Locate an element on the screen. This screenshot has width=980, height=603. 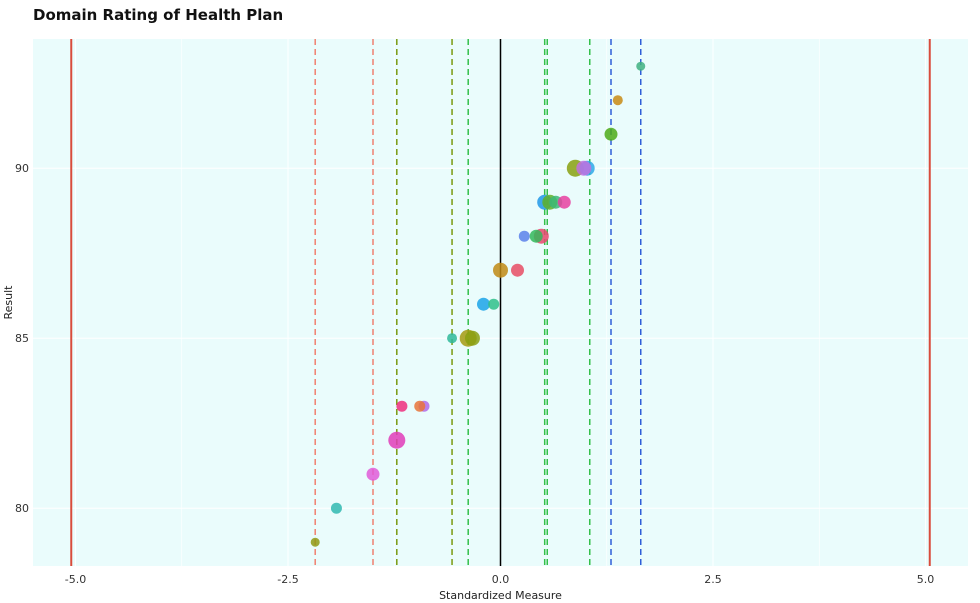
chart-title: Domain Rating of Health Plan is located at coordinates (158, 15).